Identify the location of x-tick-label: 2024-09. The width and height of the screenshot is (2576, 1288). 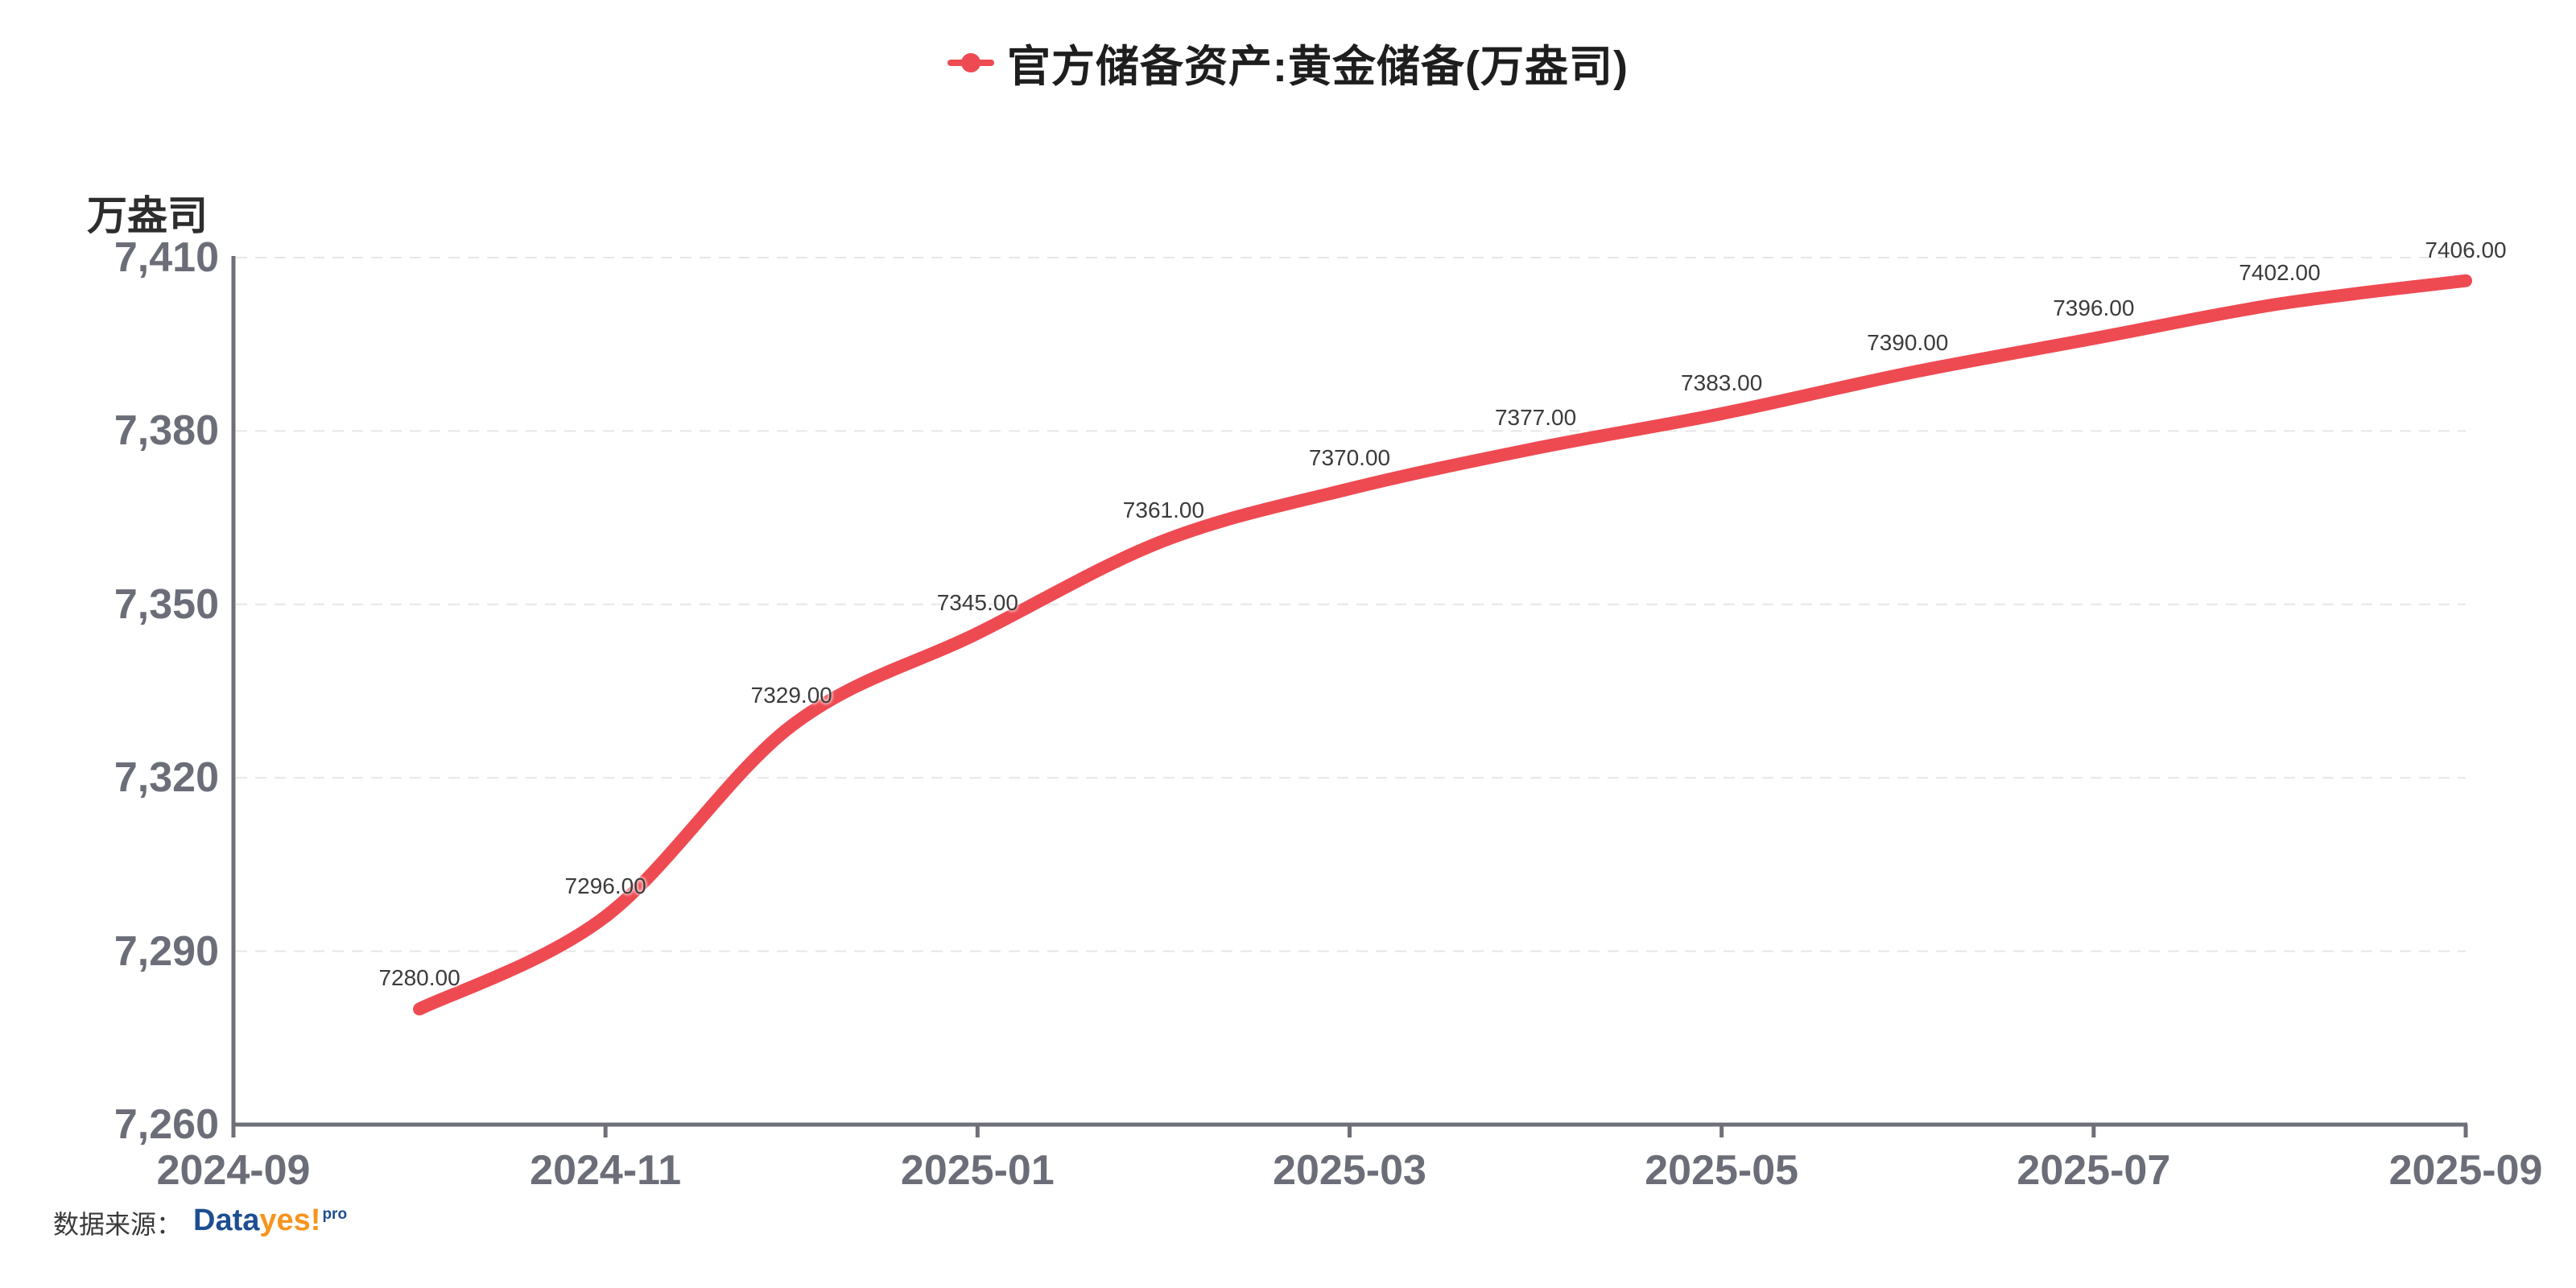
(233, 1170).